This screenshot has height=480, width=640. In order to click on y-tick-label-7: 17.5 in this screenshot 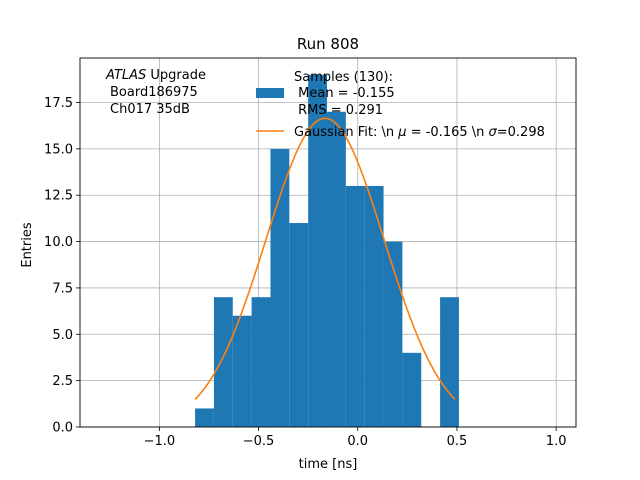, I will do `click(58, 103)`.